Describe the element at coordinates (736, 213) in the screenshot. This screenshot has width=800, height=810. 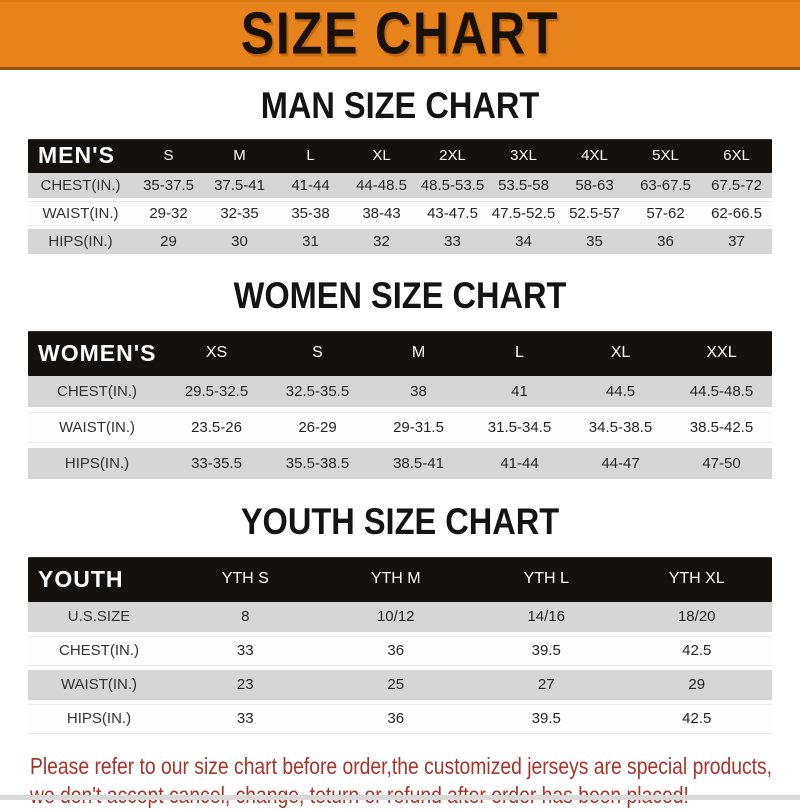
I see `men-cell-1-8: 62-66.5` at that location.